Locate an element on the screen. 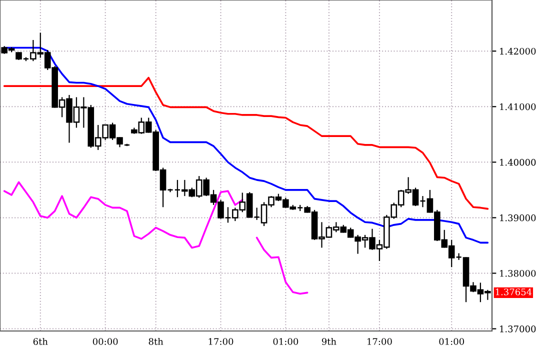 Image resolution: width=560 pixels, height=348 pixels. x-tick-label: 9th is located at coordinates (329, 341).